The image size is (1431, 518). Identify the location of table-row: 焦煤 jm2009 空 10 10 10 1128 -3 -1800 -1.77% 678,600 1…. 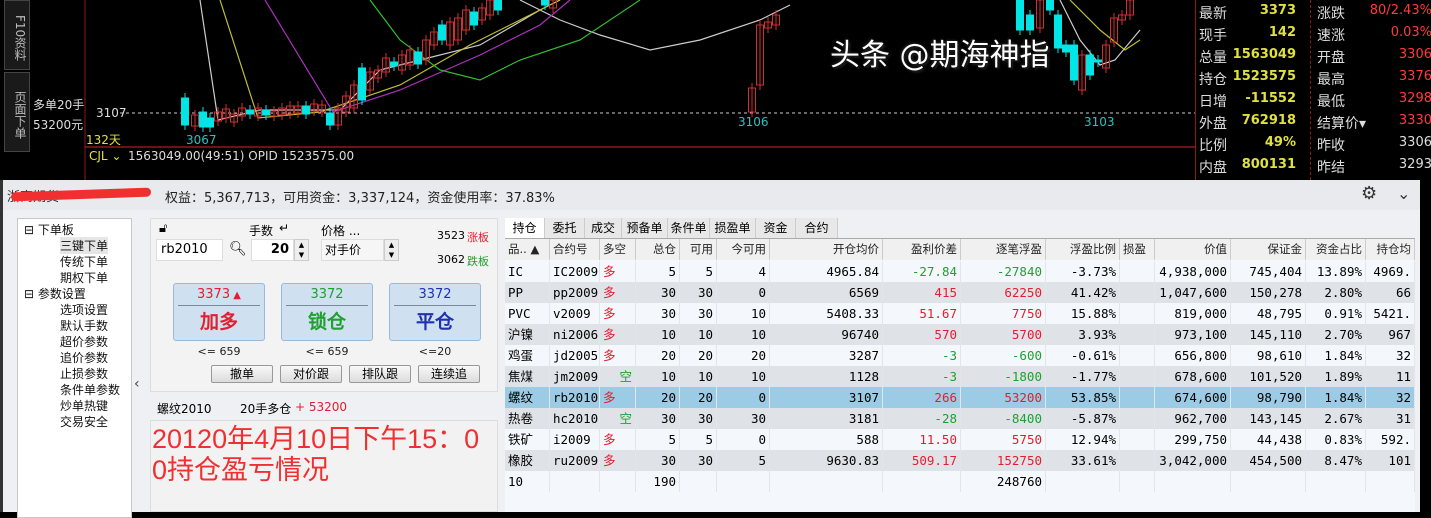
(960, 376).